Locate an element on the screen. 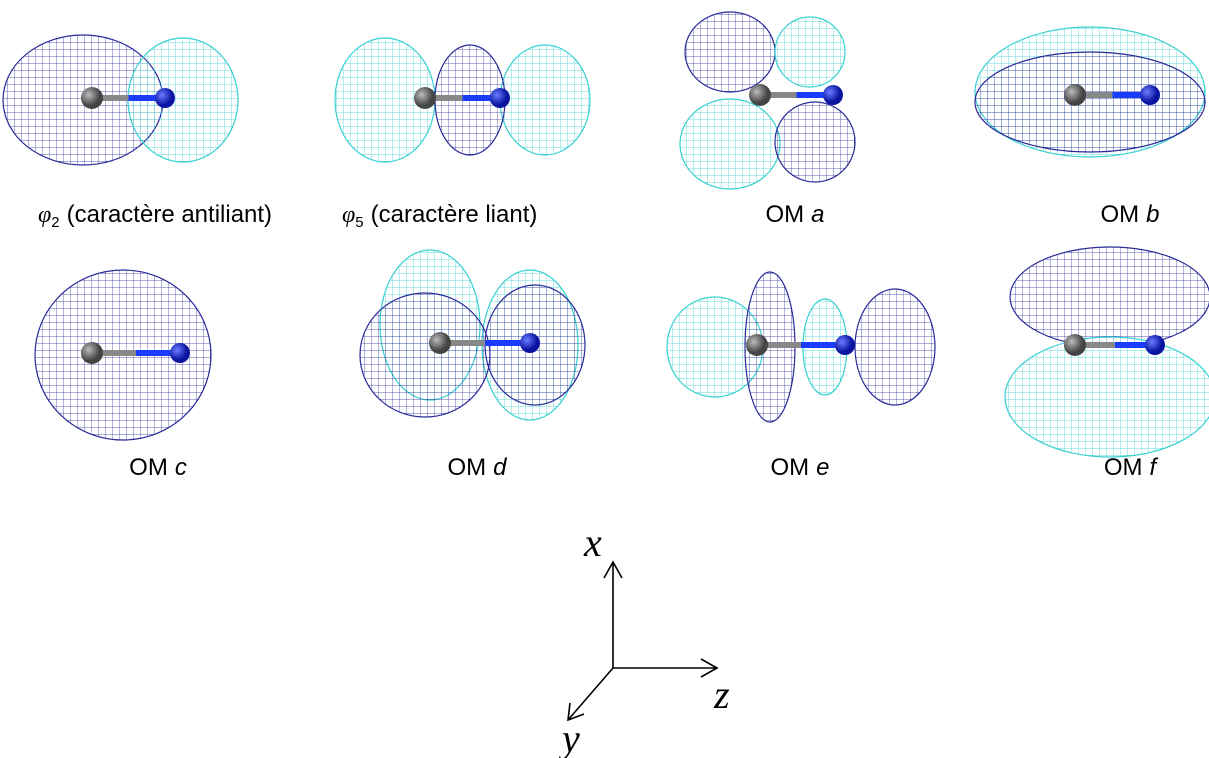 This screenshot has width=1209, height=758. axes is located at coordinates (643, 641).